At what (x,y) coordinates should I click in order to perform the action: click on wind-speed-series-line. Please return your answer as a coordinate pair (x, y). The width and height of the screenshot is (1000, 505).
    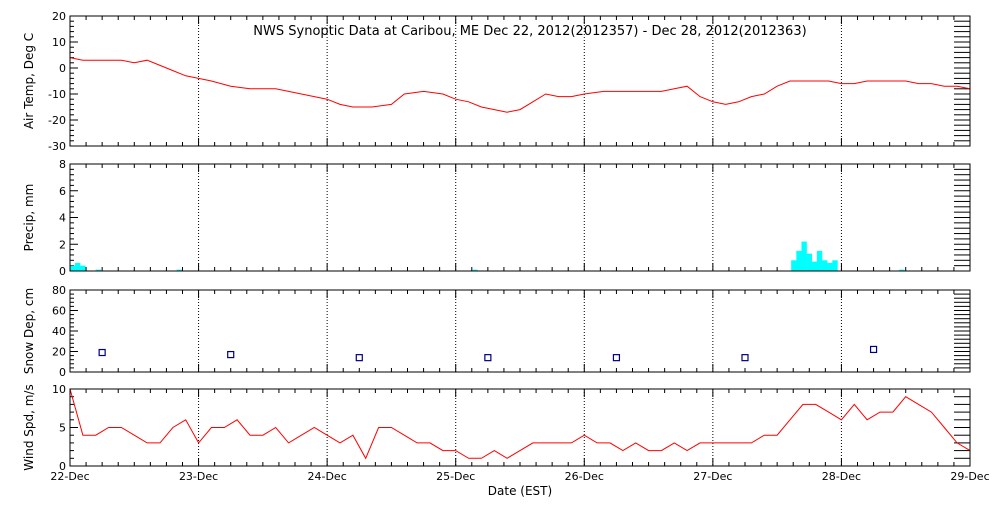
    Looking at the image, I should click on (520, 424).